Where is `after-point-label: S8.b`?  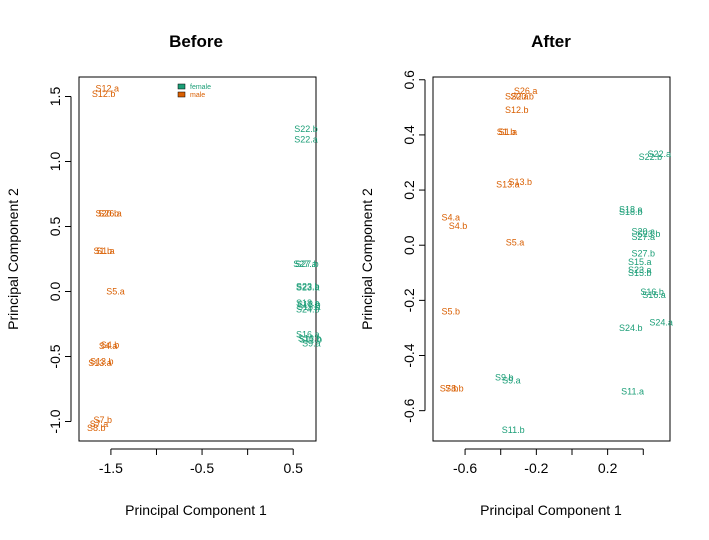
after-point-label: S8.b is located at coordinates (454, 389).